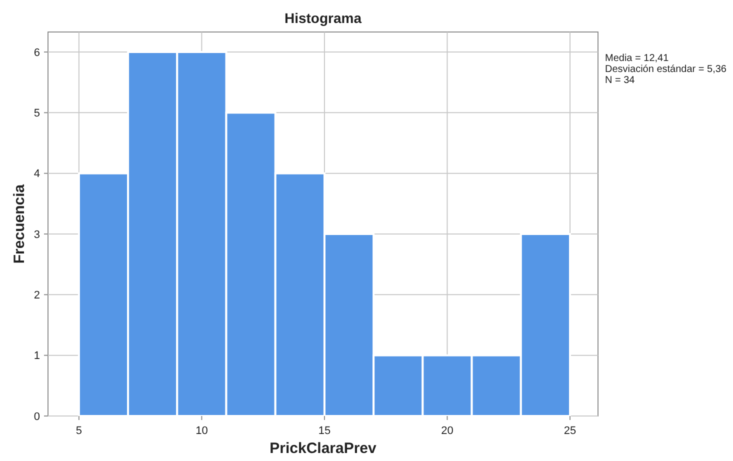 Image resolution: width=733 pixels, height=461 pixels. Describe the element at coordinates (19, 224) in the screenshot. I see `y-axis-title: Frecuencia` at that location.